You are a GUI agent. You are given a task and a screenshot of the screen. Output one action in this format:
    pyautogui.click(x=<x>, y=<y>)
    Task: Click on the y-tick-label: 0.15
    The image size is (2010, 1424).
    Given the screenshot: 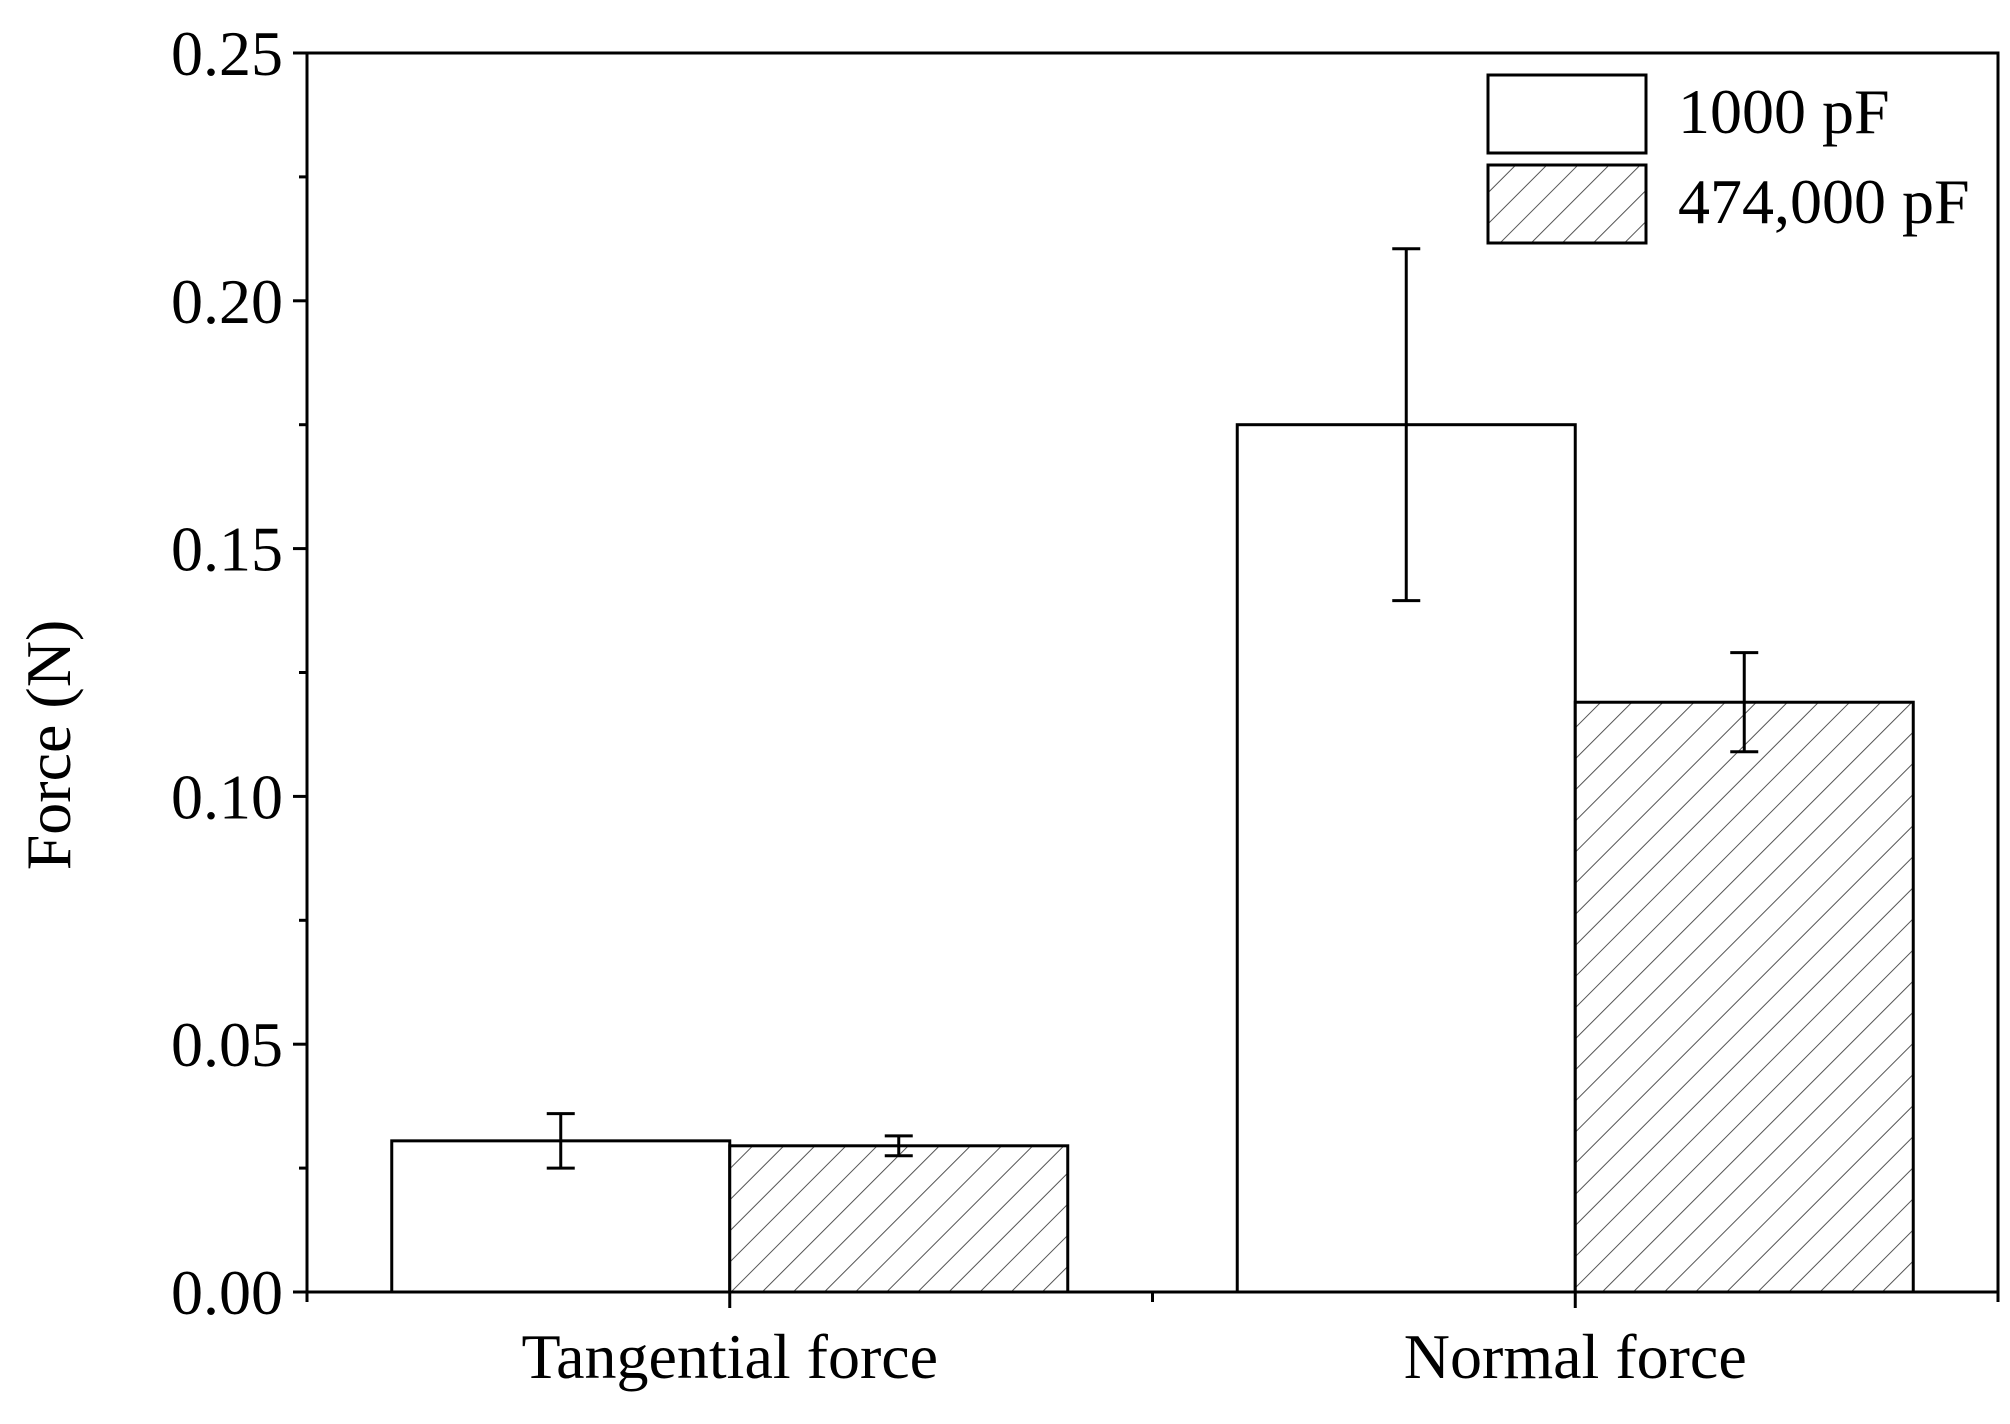 What is the action you would take?
    pyautogui.click(x=227, y=549)
    